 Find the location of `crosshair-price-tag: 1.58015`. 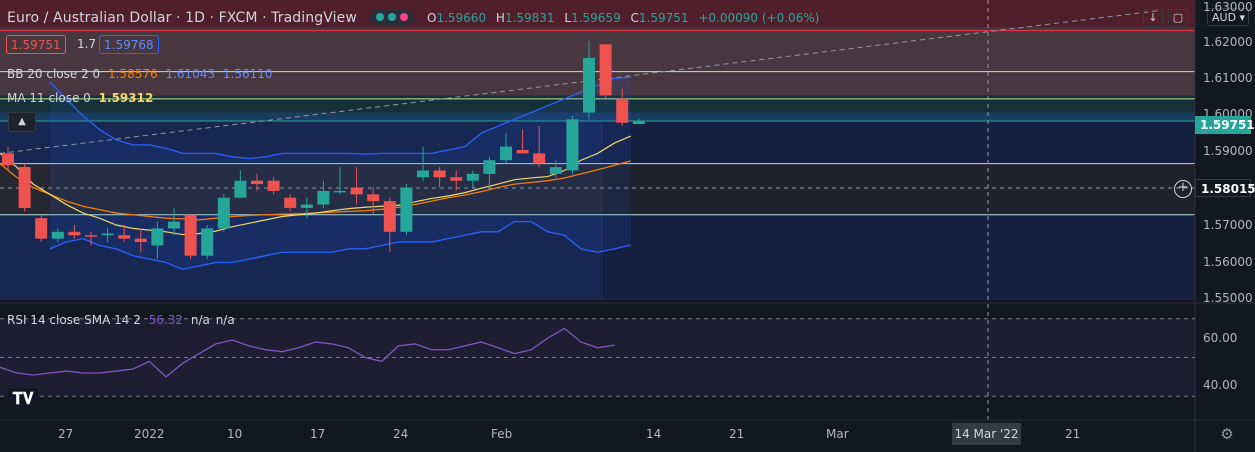

crosshair-price-tag: 1.58015 is located at coordinates (1225, 188).